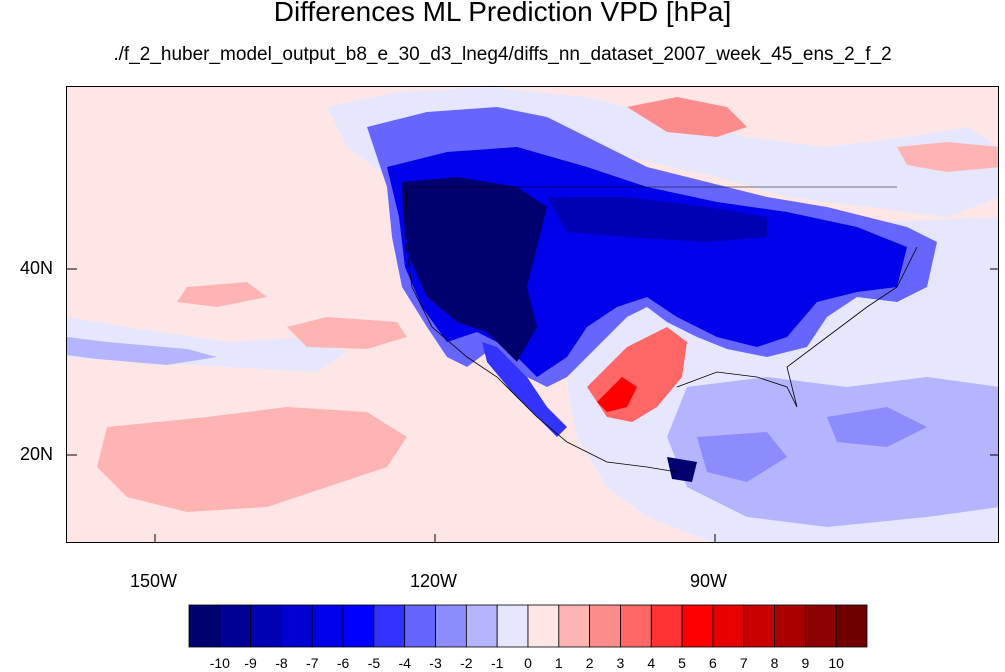 This screenshot has height=672, width=1005. Describe the element at coordinates (687, 117) in the screenshot. I see `hudson-red-patch` at that location.